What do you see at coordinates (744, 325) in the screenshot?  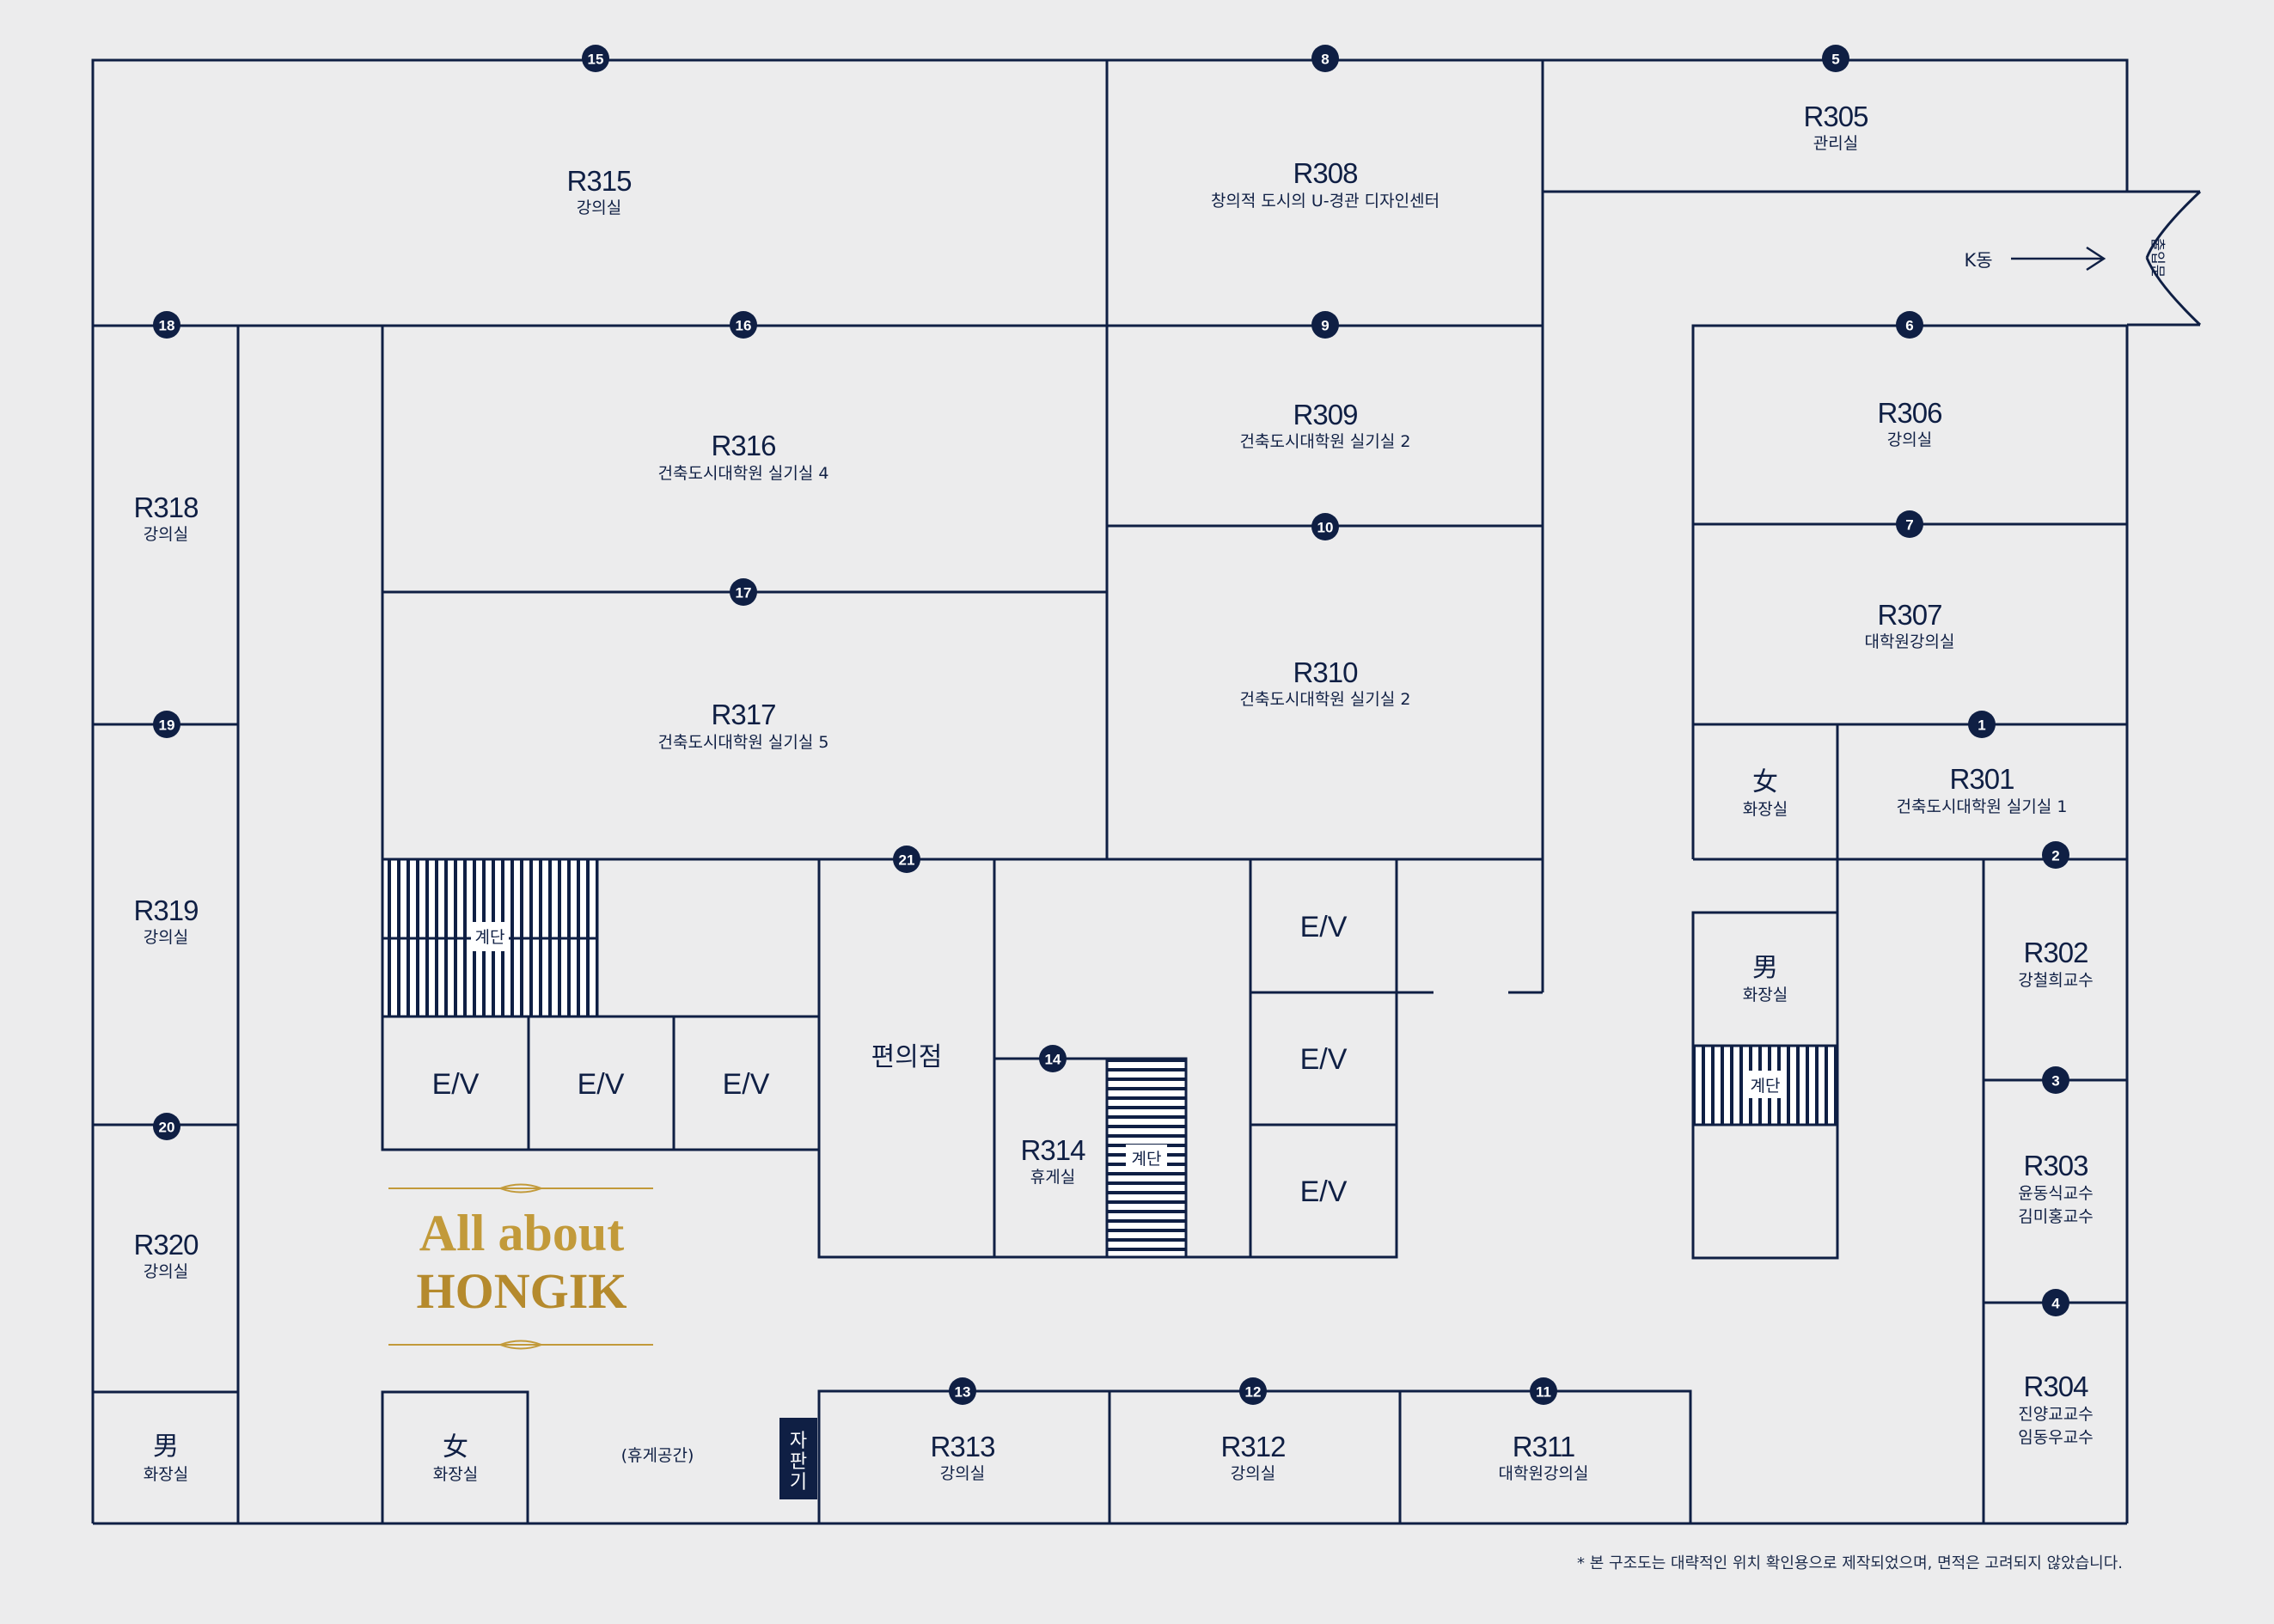 I see `door-marker-16: 16` at bounding box center [744, 325].